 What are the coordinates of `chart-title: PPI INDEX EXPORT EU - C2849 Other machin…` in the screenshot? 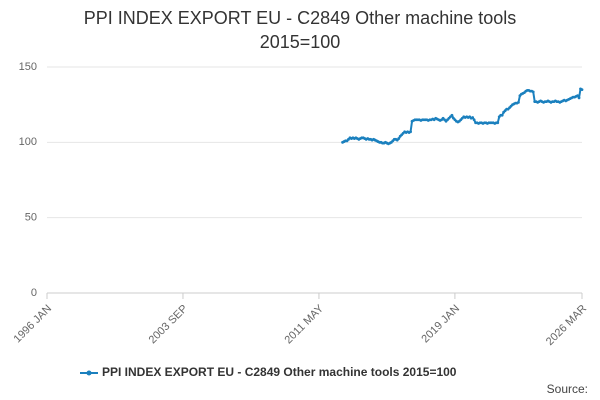 It's located at (300, 30).